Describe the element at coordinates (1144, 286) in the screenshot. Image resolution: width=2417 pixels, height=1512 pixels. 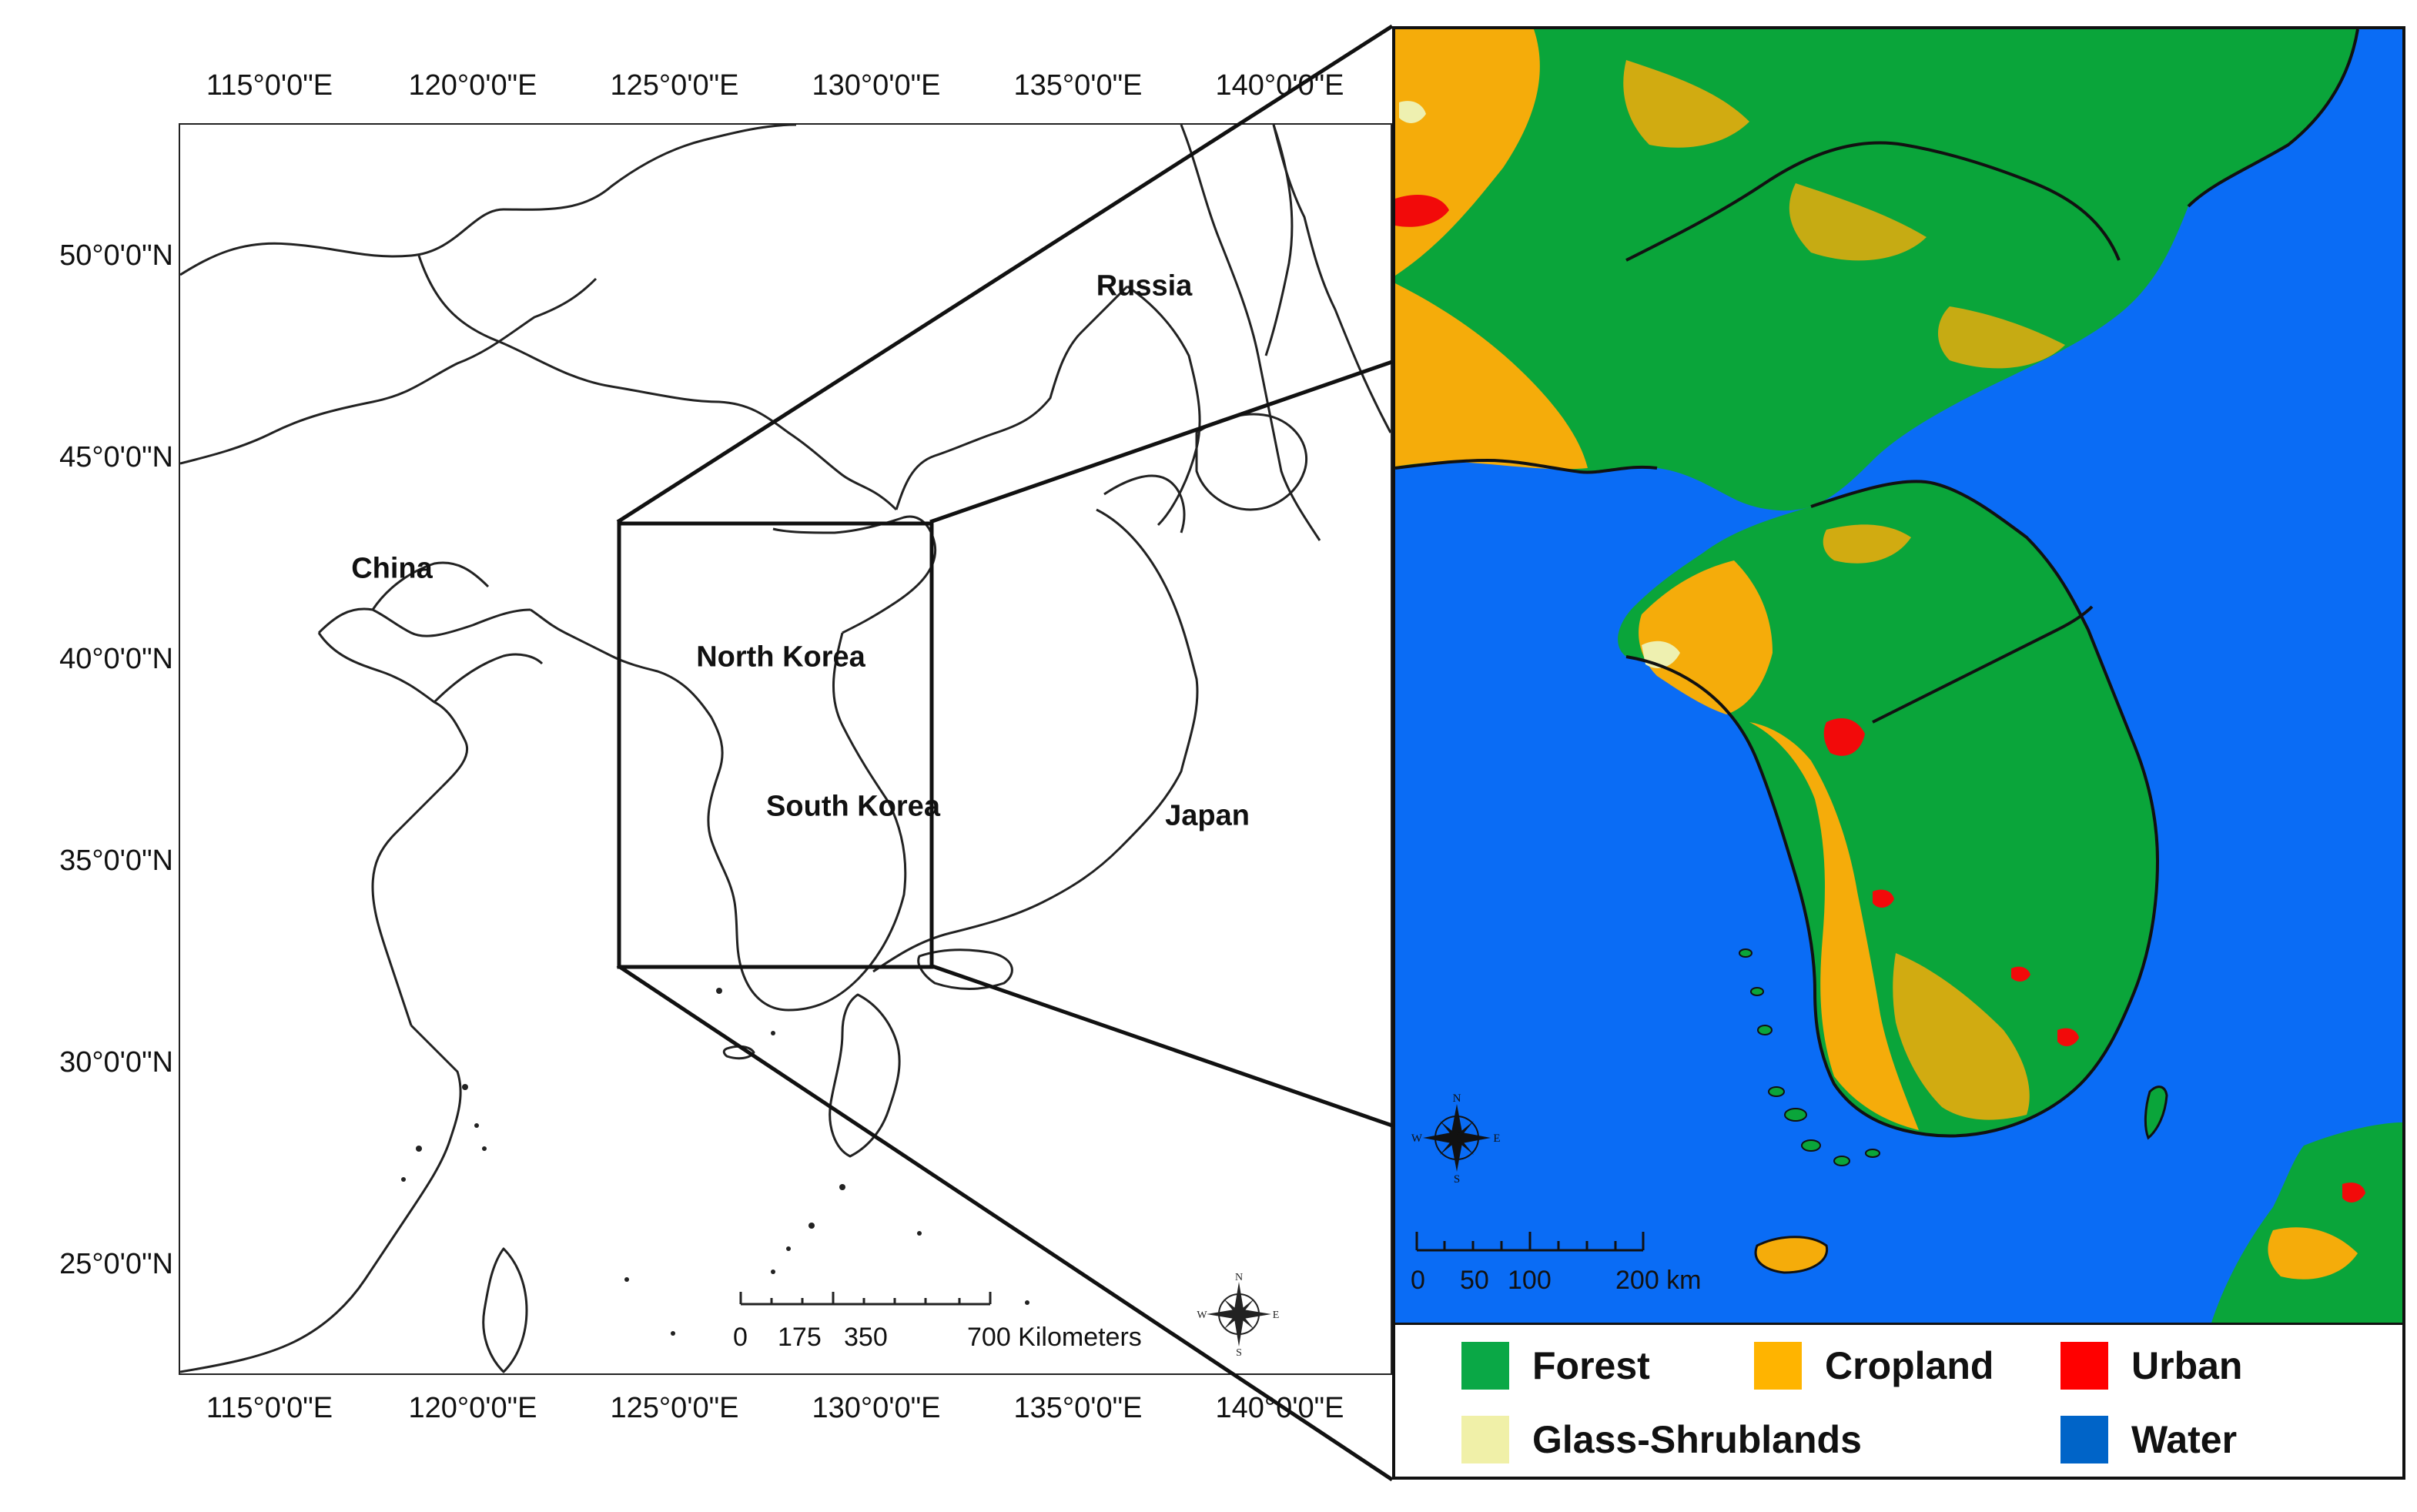
I see `country-label-russia: Russia` at that location.